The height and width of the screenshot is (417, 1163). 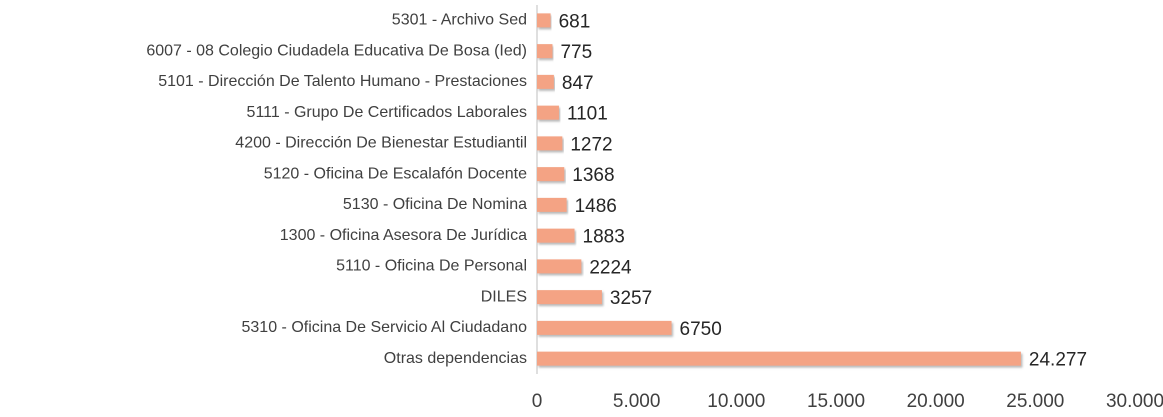 What do you see at coordinates (604, 237) in the screenshot?
I see `value-label: 1883` at bounding box center [604, 237].